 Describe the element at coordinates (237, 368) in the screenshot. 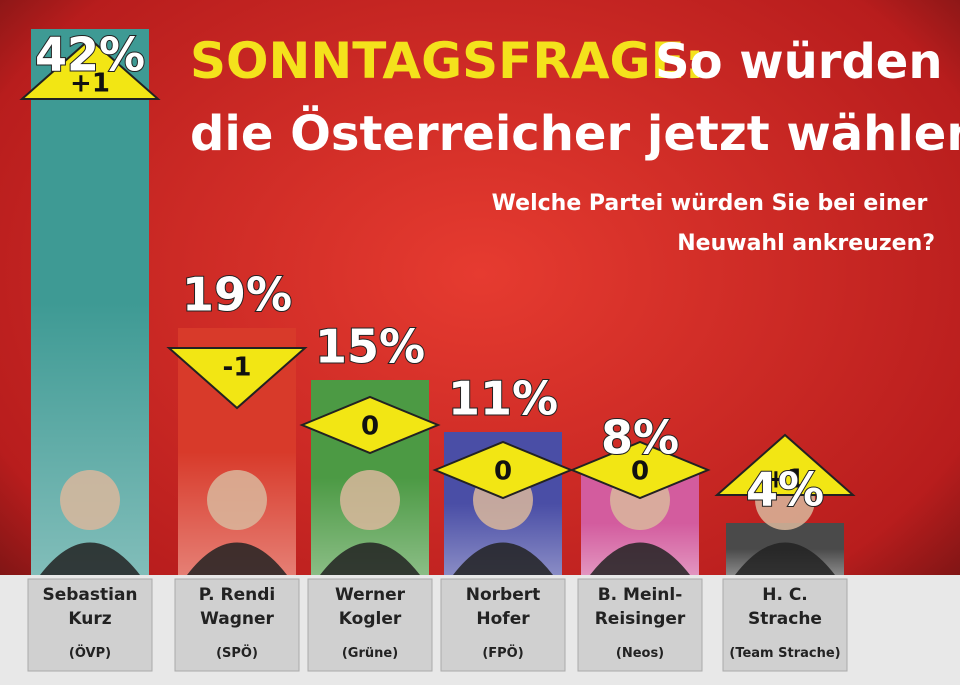

I see `change-label: -1` at that location.